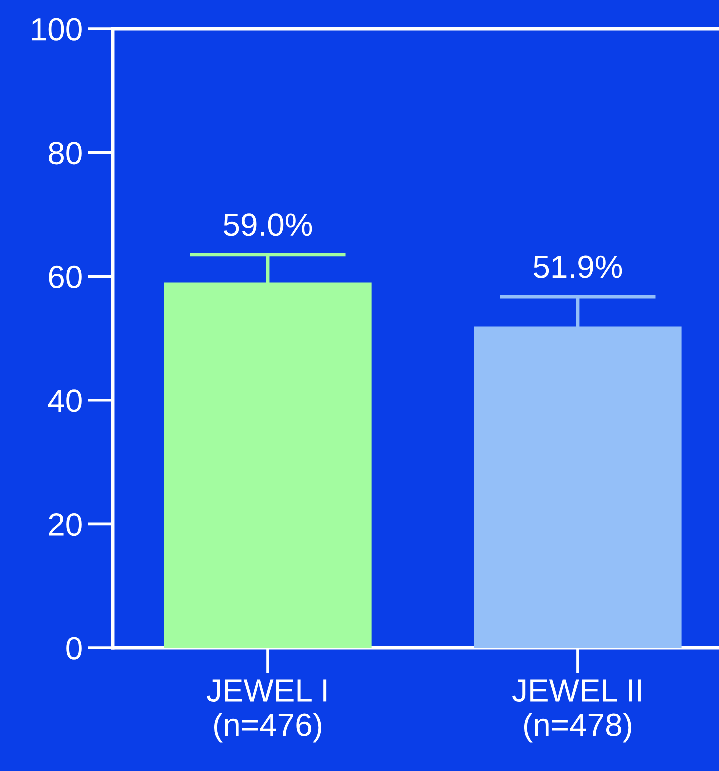 Image resolution: width=719 pixels, height=771 pixels. Describe the element at coordinates (65, 524) in the screenshot. I see `y-tick-label: 20` at that location.